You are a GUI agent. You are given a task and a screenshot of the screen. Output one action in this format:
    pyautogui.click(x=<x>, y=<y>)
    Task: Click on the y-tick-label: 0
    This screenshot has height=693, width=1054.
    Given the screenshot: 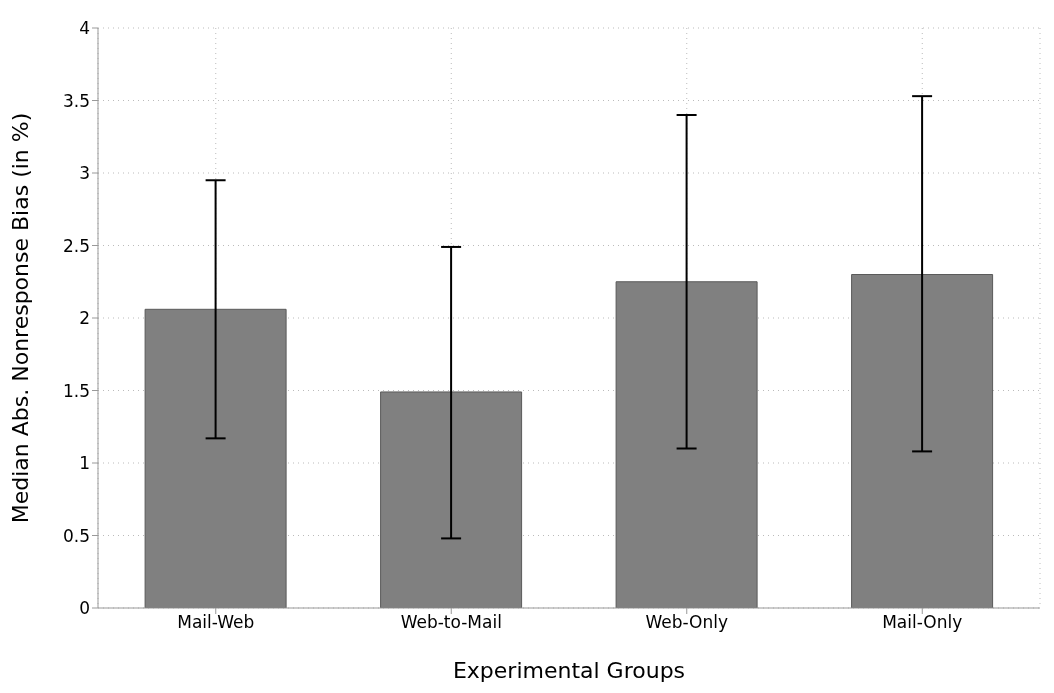 What is the action you would take?
    pyautogui.click(x=84, y=608)
    